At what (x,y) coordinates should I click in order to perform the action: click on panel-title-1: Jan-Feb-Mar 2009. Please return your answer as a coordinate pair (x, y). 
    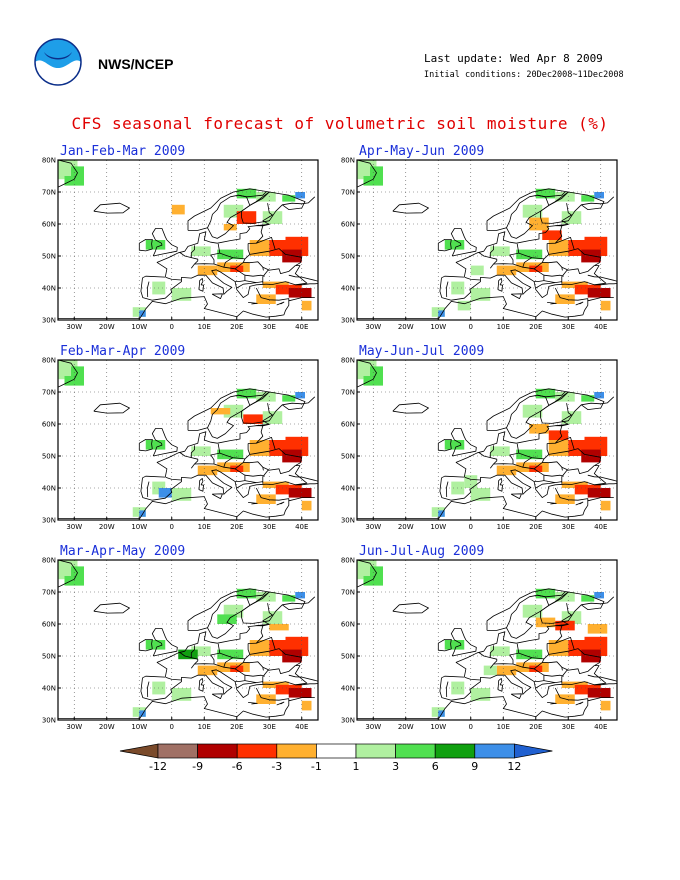
    Looking at the image, I should click on (123, 151).